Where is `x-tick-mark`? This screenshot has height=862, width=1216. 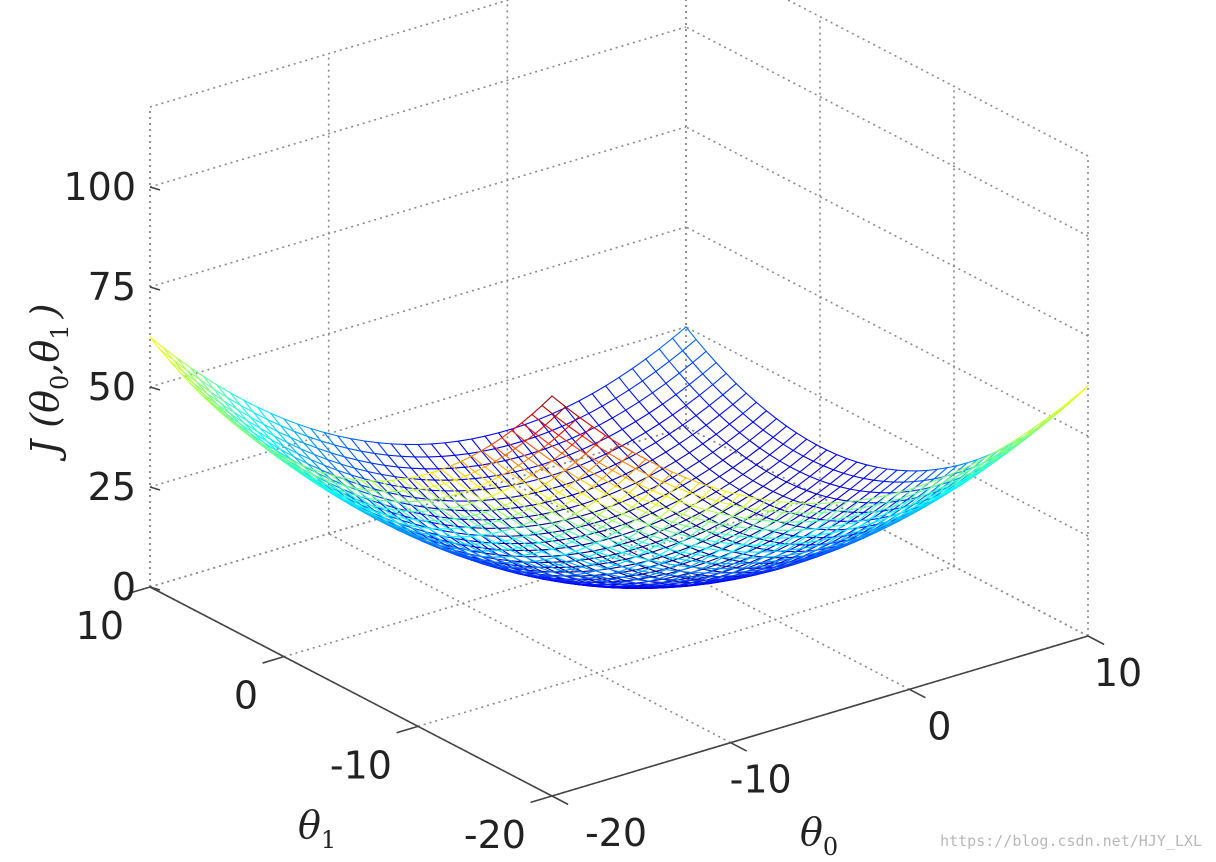
x-tick-mark is located at coordinates (739, 746).